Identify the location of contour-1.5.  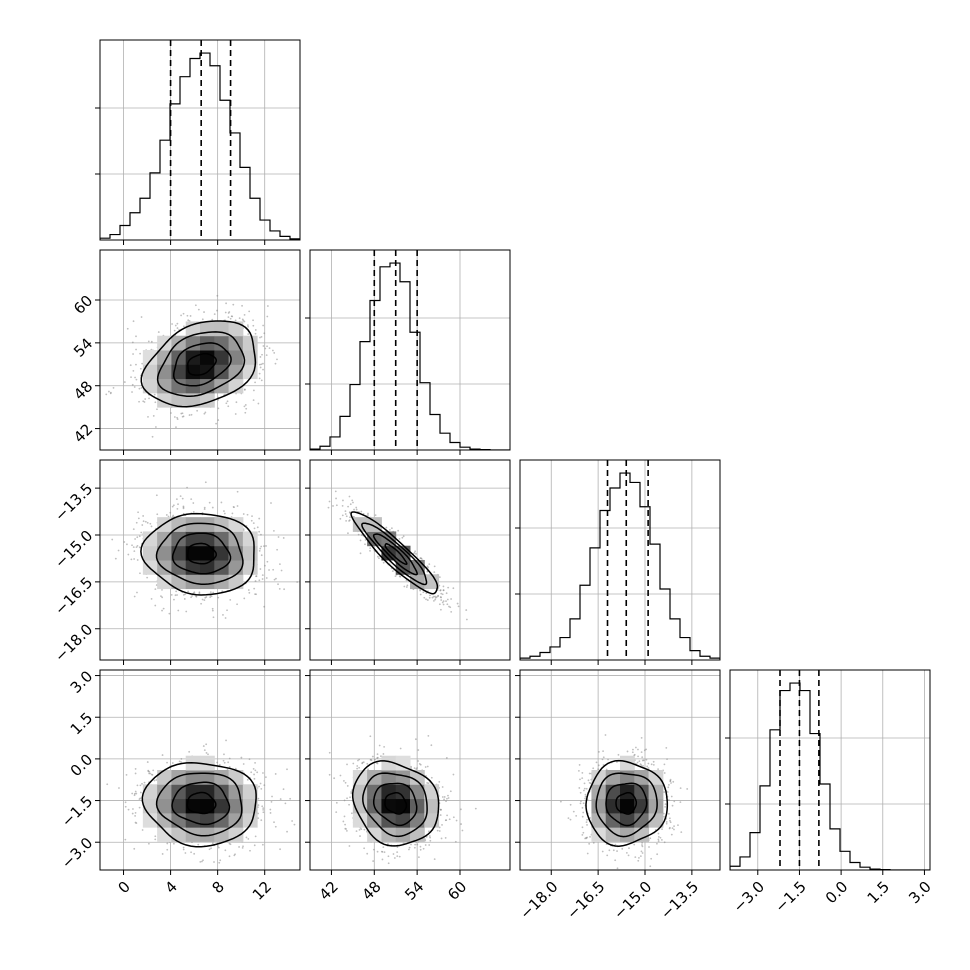
(395, 805).